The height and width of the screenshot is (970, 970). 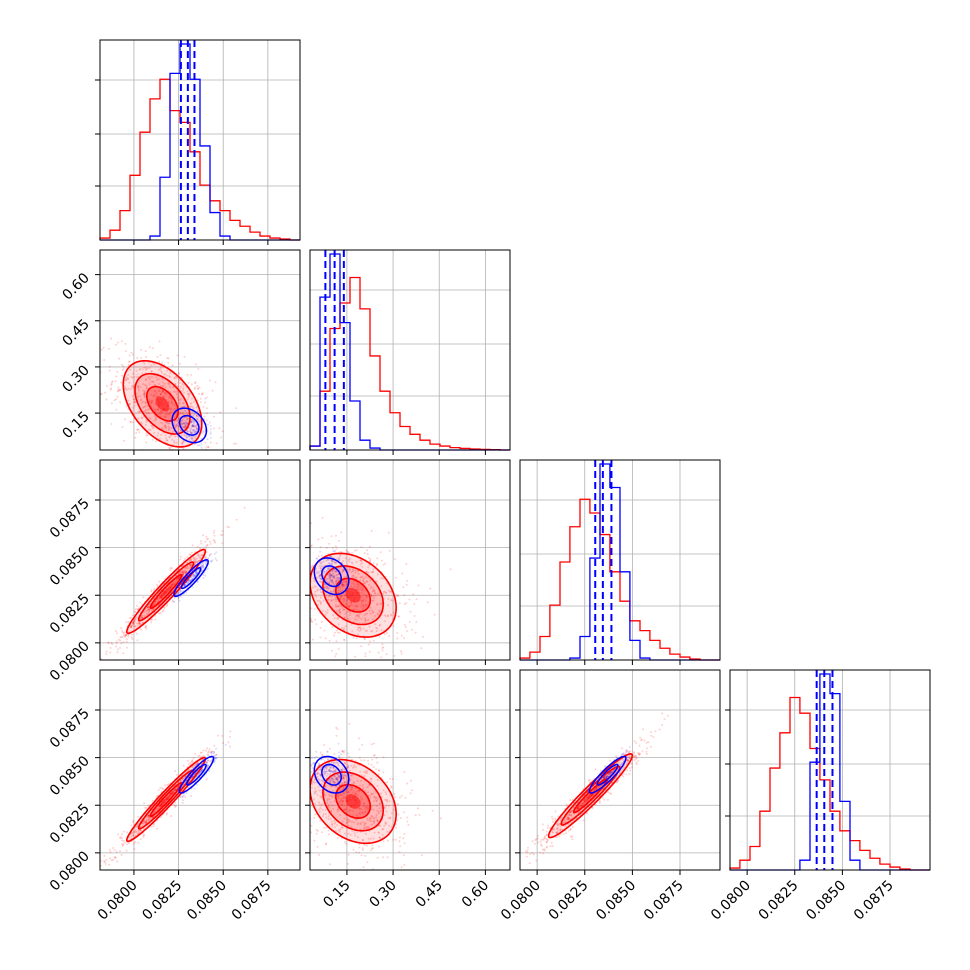 I want to click on blue-contour, so click(x=196, y=774).